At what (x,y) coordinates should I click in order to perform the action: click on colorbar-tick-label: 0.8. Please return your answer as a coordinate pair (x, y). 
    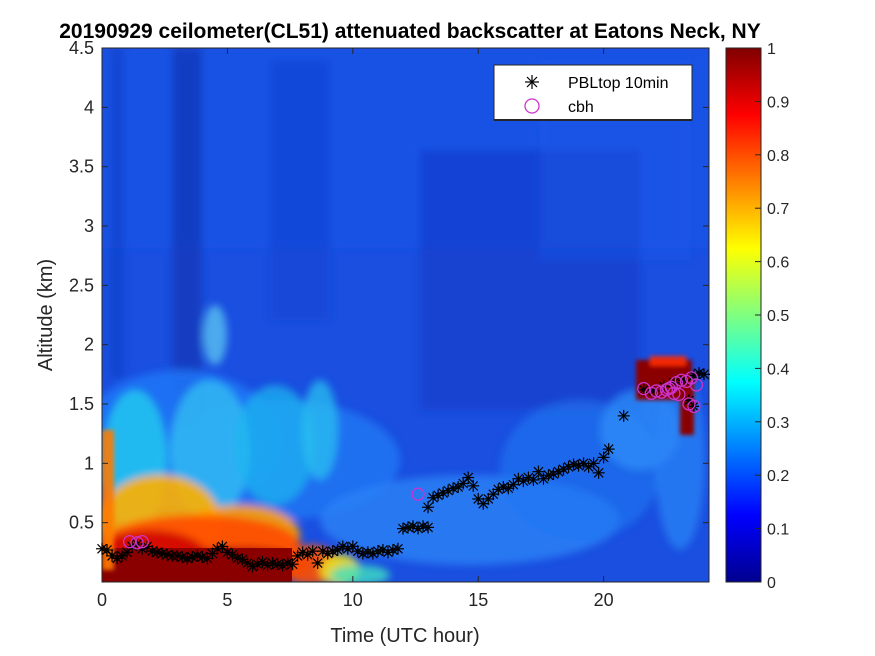
    Looking at the image, I should click on (778, 156).